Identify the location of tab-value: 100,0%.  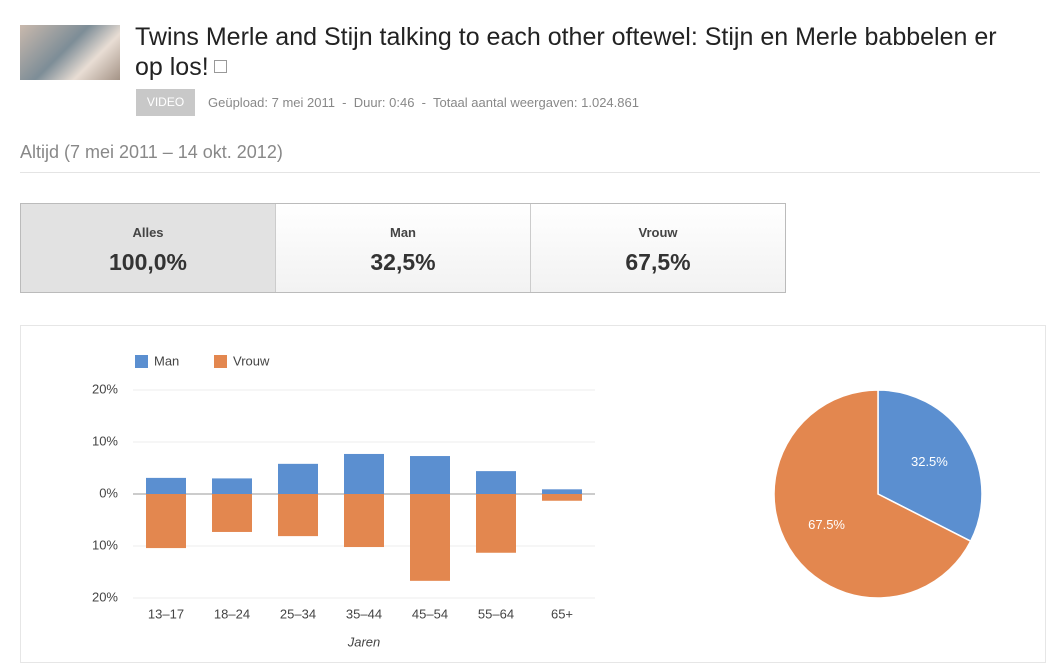
(147, 262).